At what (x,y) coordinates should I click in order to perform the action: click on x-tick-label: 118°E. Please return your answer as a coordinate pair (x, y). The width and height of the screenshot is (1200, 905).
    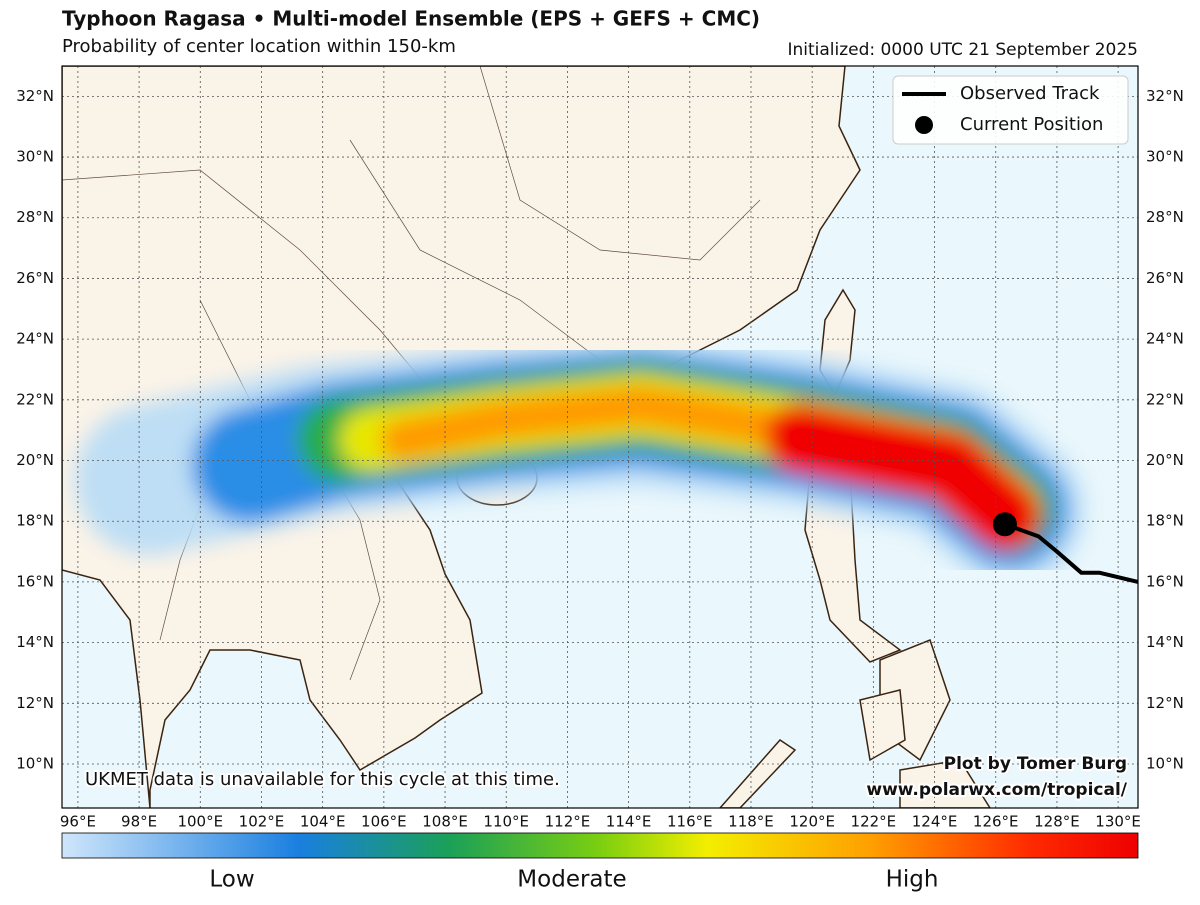
    Looking at the image, I should click on (751, 822).